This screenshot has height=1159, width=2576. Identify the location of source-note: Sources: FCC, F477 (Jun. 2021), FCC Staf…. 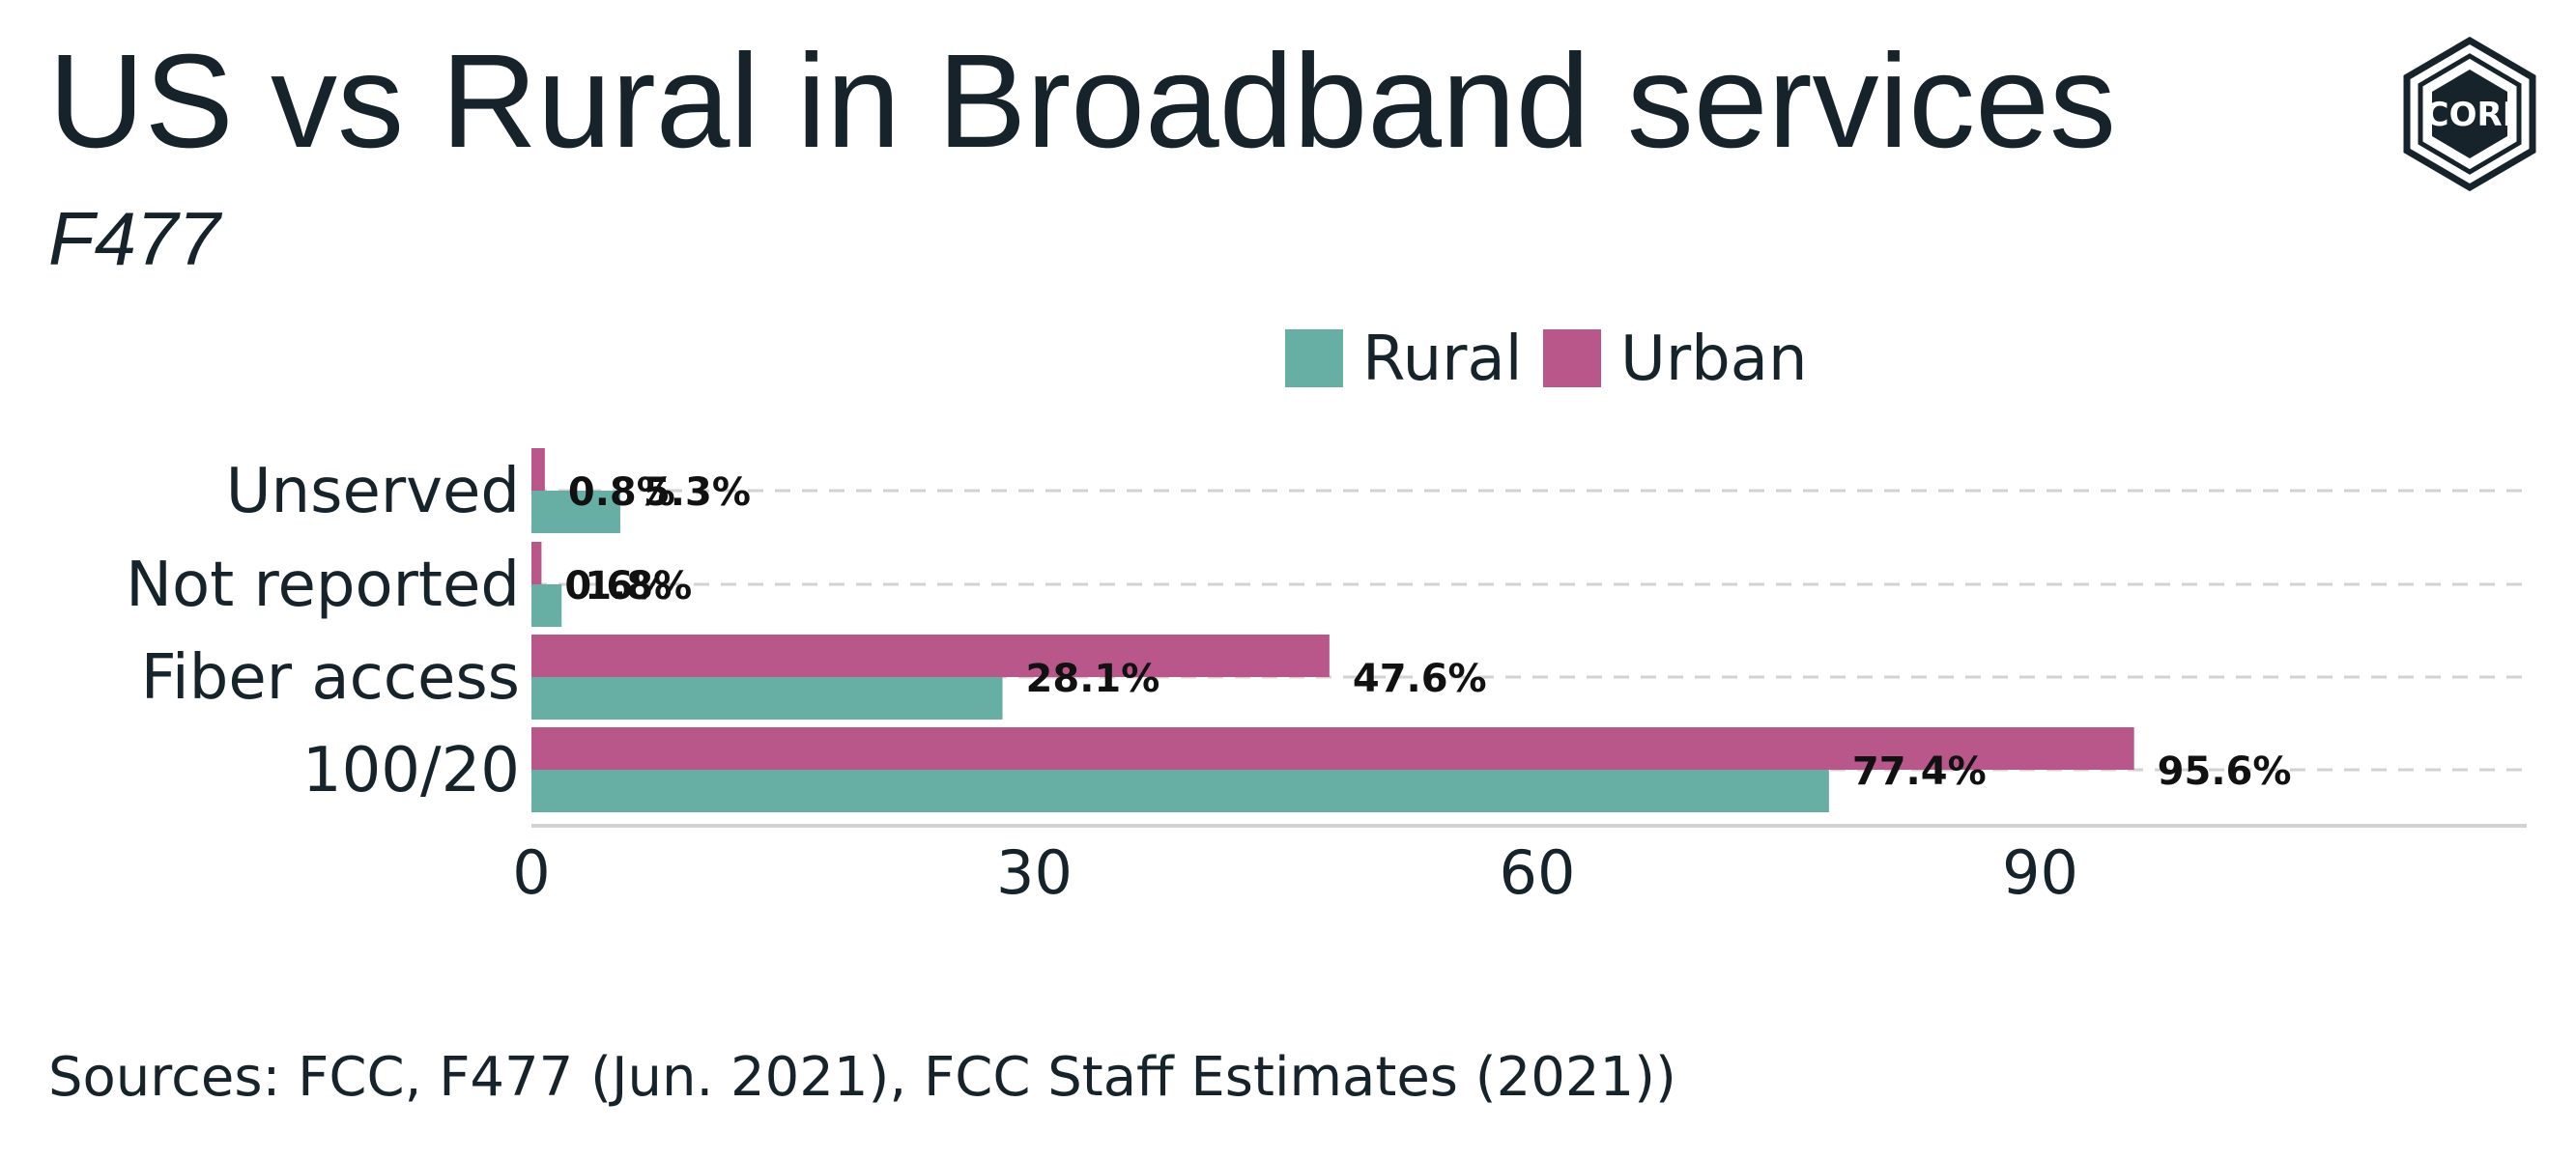
(862, 1077).